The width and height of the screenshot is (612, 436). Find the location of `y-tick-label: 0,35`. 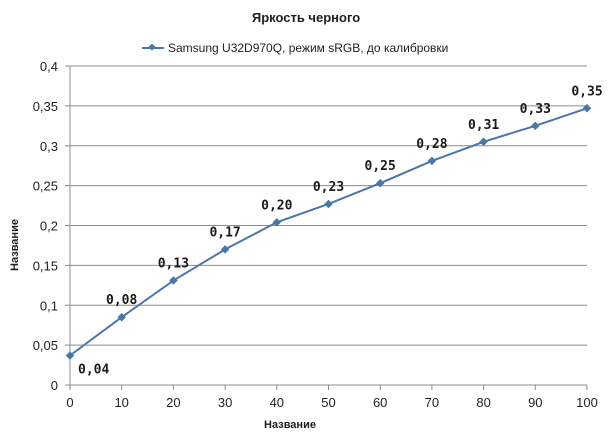

y-tick-label: 0,35 is located at coordinates (45, 106).